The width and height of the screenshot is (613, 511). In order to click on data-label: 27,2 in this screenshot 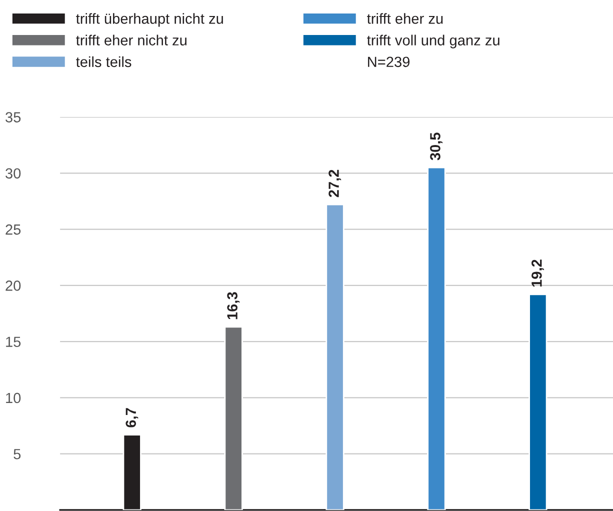, I will do `click(335, 184)`.